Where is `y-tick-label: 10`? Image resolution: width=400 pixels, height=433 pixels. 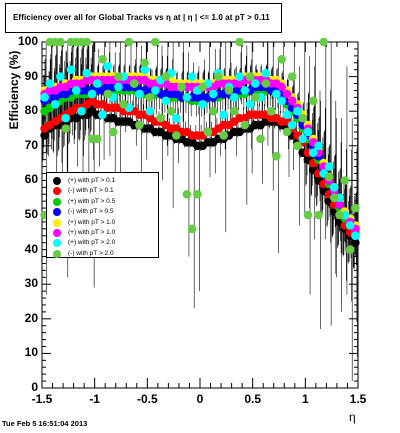 y-tick-label: 10 is located at coordinates (31, 352).